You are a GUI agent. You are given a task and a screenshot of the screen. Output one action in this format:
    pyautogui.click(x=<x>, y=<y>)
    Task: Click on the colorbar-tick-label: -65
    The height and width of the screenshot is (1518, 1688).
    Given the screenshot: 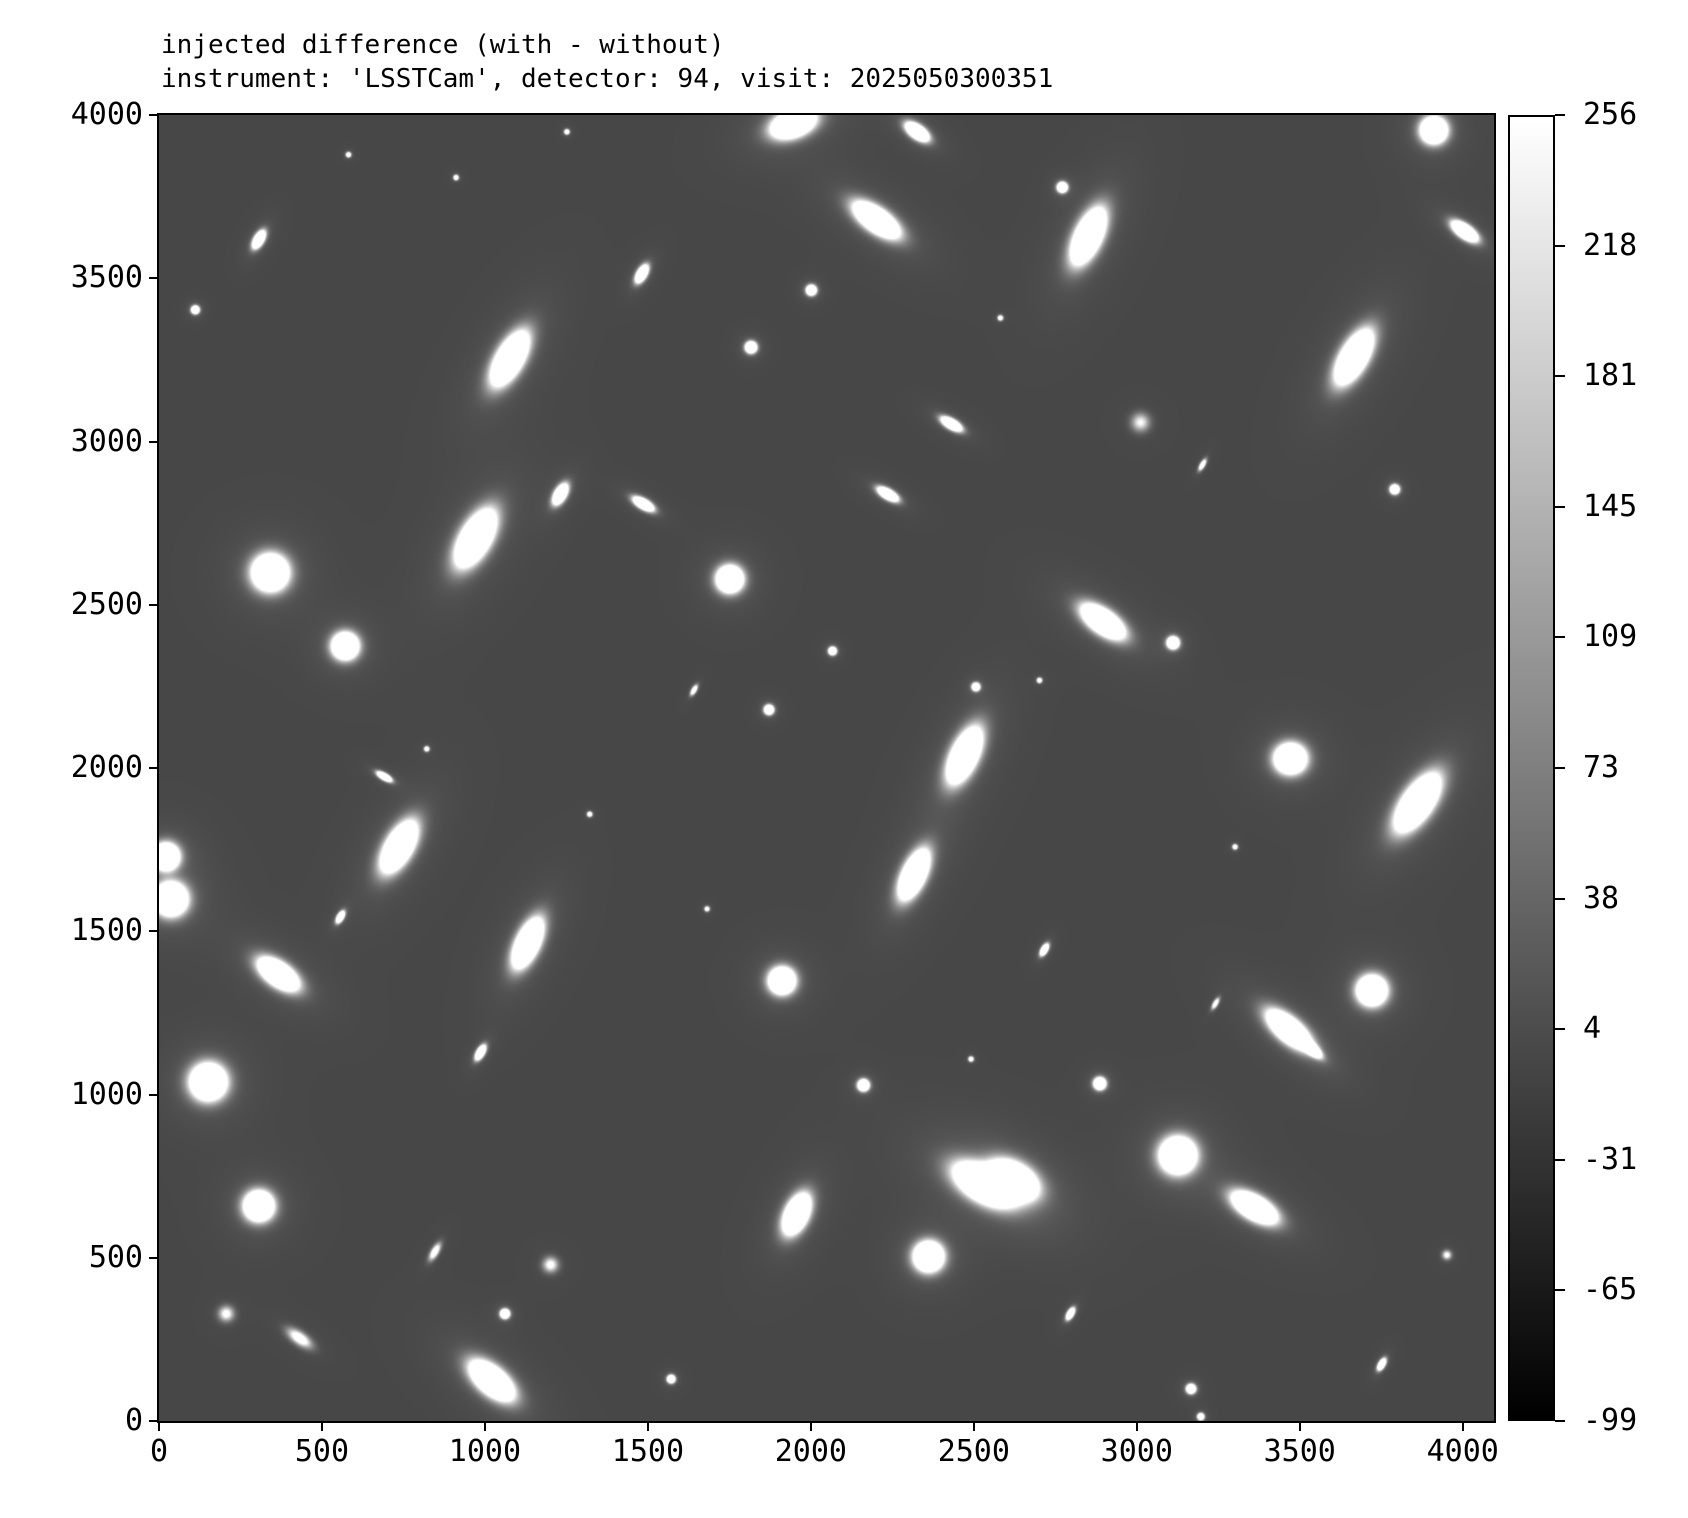 What is the action you would take?
    pyautogui.click(x=1610, y=1290)
    